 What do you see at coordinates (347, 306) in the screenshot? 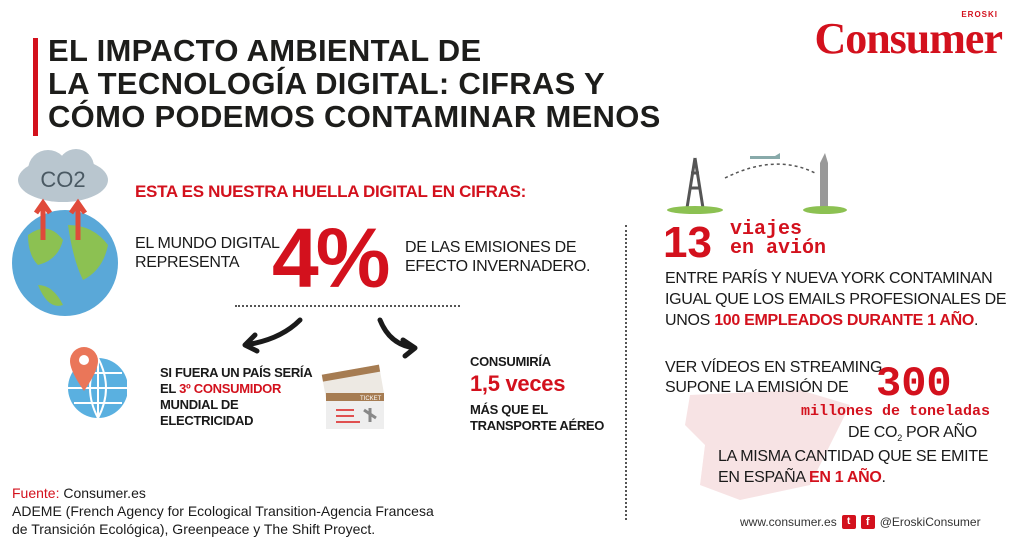
I see `divider` at bounding box center [347, 306].